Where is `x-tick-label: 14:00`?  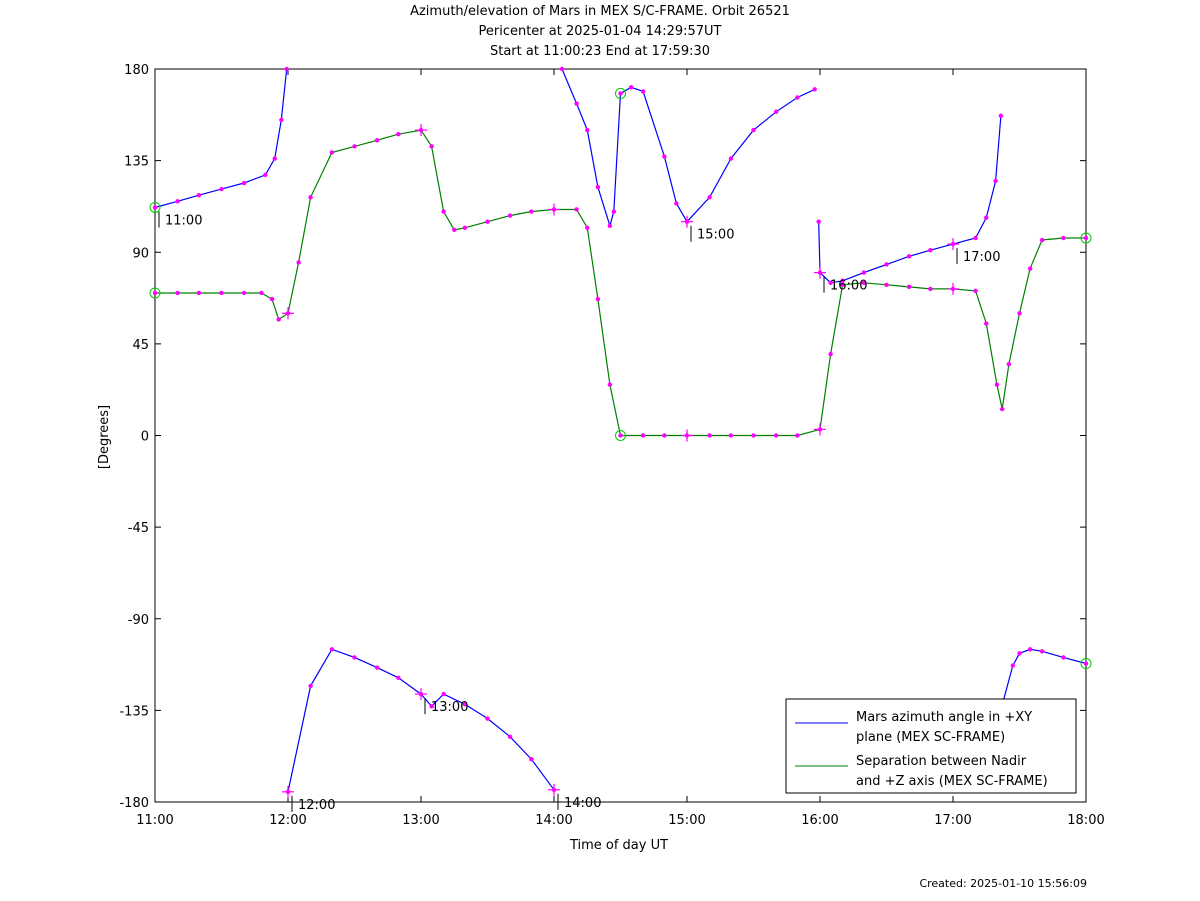 x-tick-label: 14:00 is located at coordinates (553, 820).